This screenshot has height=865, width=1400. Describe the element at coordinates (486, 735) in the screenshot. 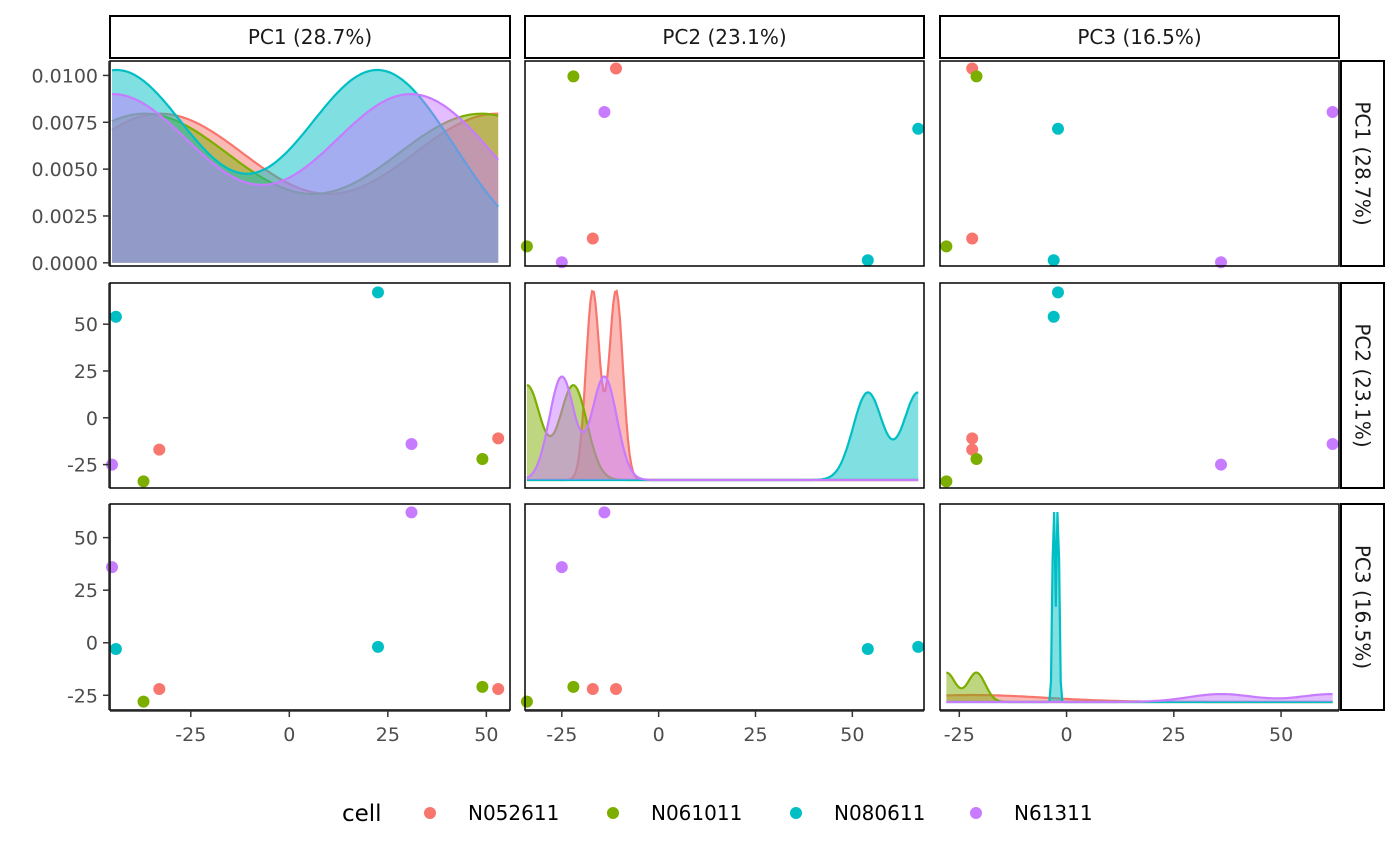

I see `x-tick-label-1-4: 50` at that location.